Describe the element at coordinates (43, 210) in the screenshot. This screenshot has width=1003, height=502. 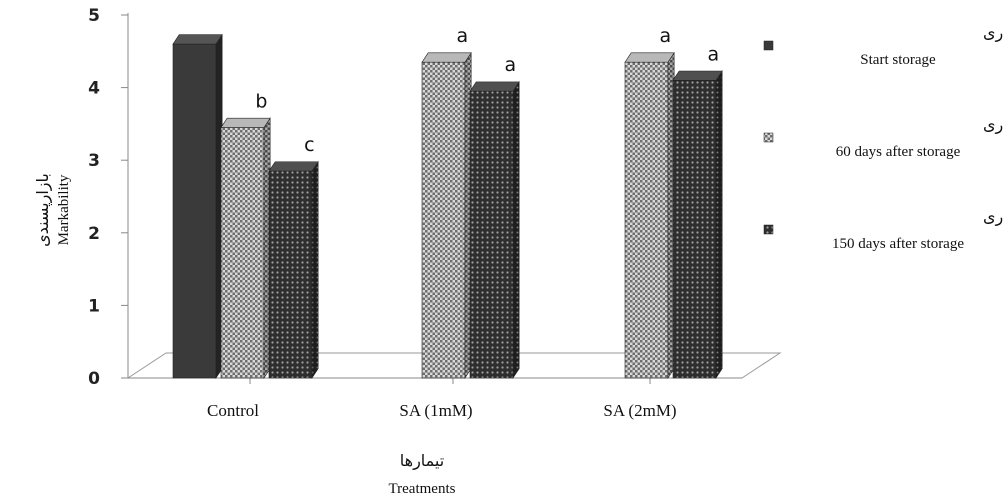
I see `y-axis-title-fa: بازارپسندی` at that location.